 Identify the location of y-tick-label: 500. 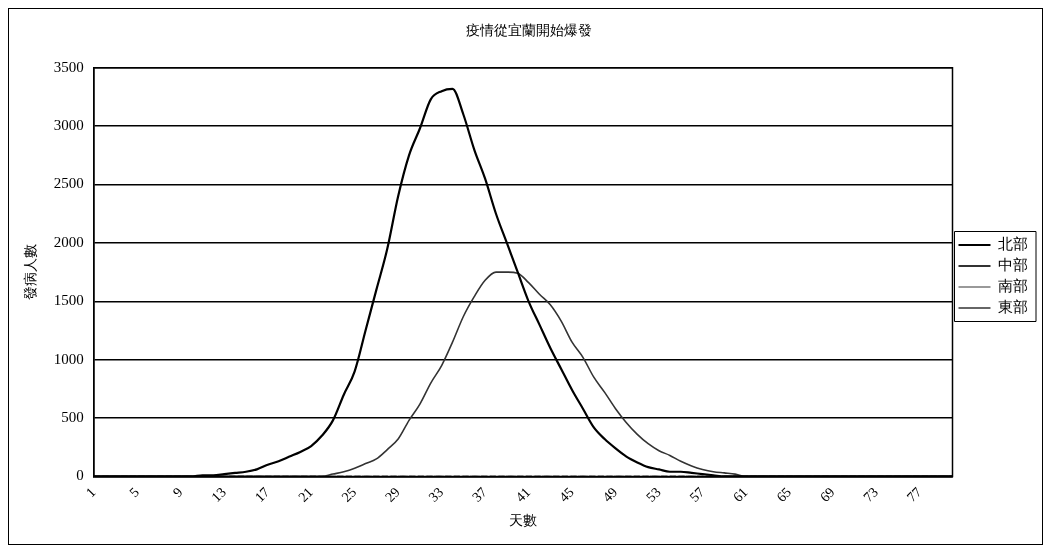
(72, 416).